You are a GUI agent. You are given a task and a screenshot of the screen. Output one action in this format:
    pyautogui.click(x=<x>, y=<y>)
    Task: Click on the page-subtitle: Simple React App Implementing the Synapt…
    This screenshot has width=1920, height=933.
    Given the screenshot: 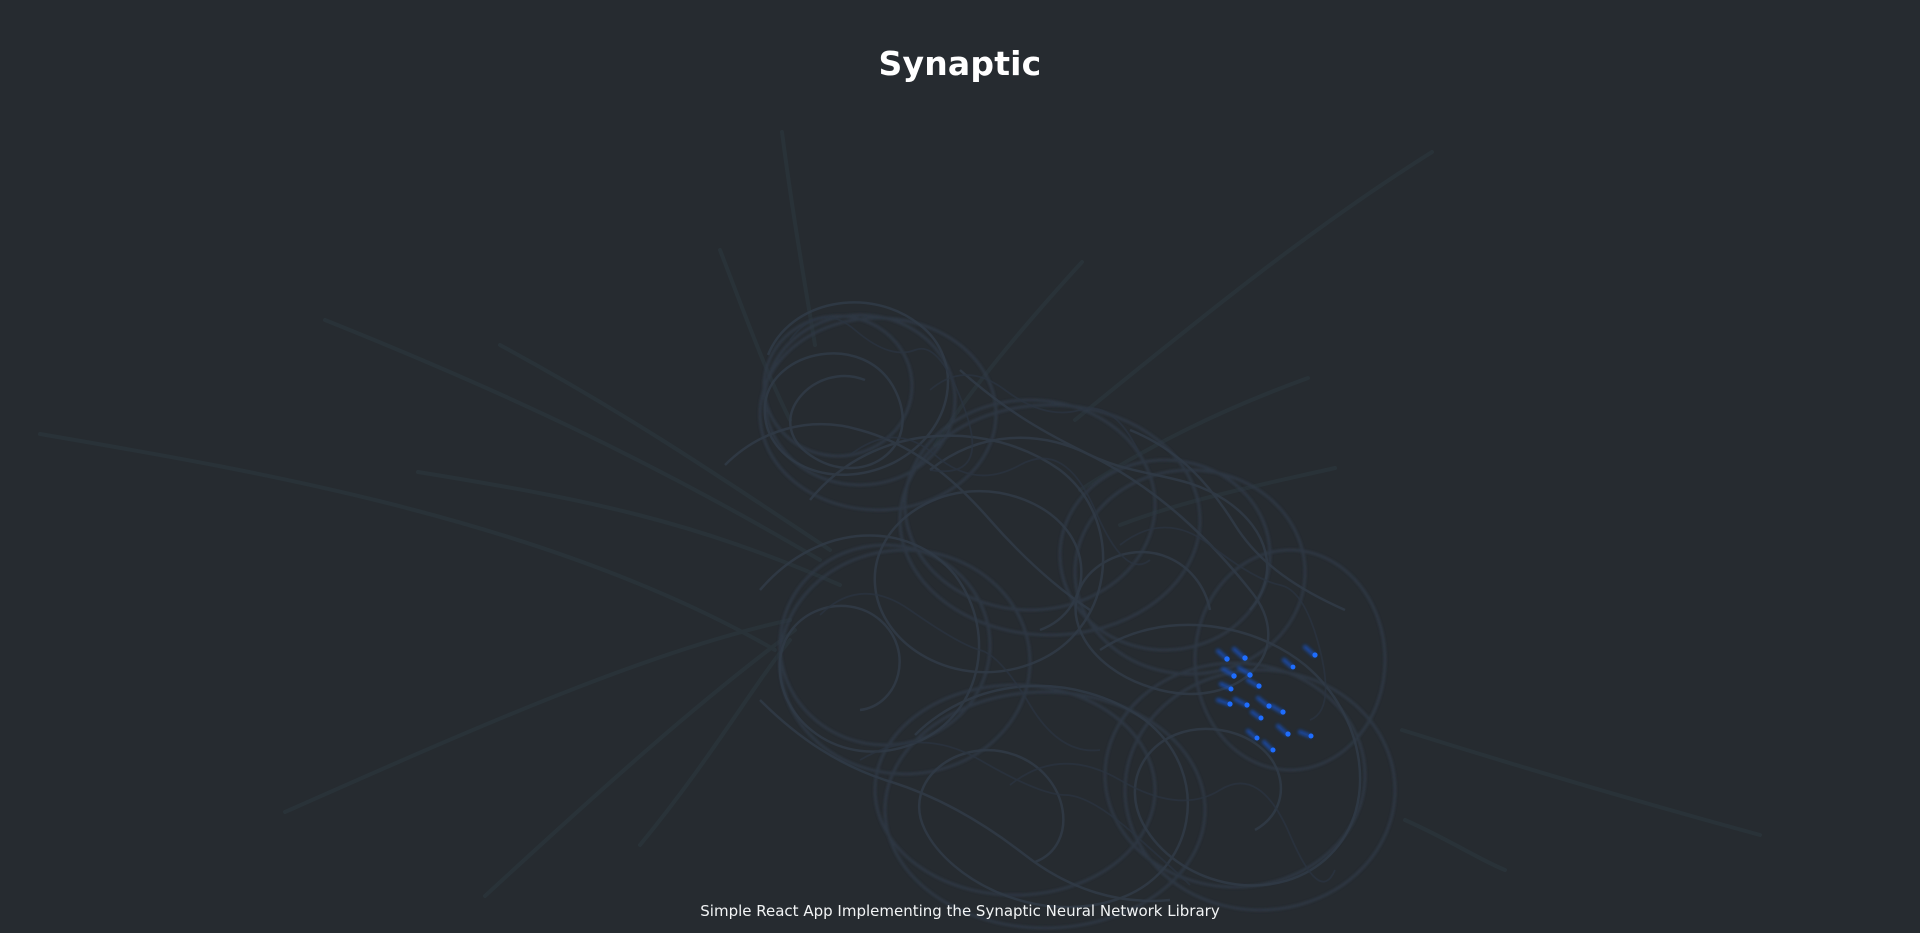 What is the action you would take?
    pyautogui.click(x=960, y=911)
    